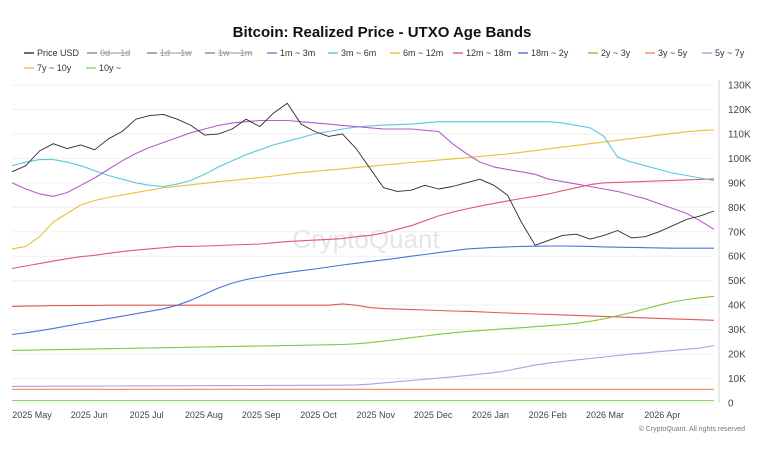 The width and height of the screenshot is (765, 457). Describe the element at coordinates (662, 415) in the screenshot. I see `x-tick-label: 2026 Apr` at that location.